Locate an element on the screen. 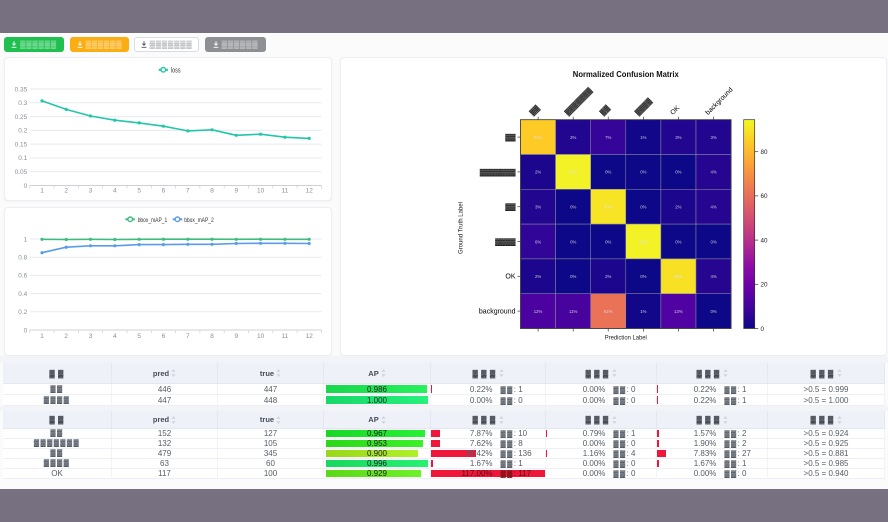 This screenshot has width=888, height=522. svg-text: 11% is located at coordinates (573, 311).